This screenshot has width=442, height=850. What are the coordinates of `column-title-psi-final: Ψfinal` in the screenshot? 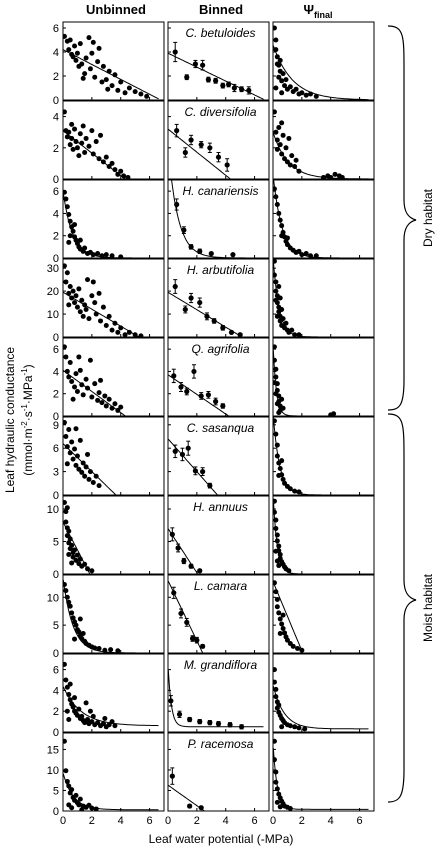 It's located at (317, 11).